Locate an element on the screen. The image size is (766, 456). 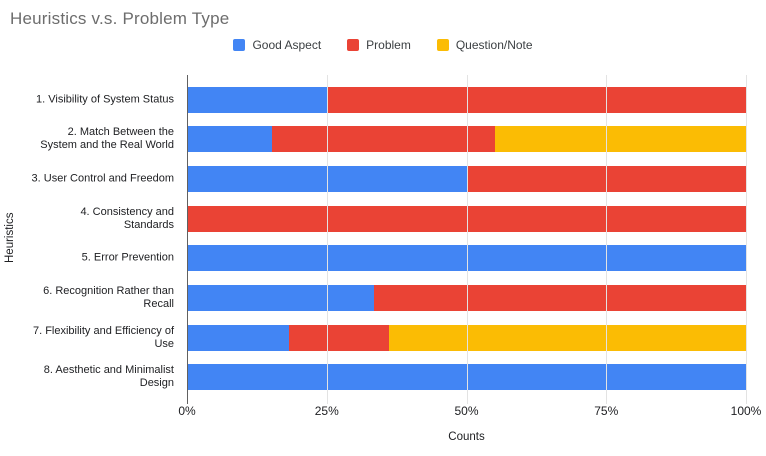
legend-label: Question/Note is located at coordinates (494, 45).